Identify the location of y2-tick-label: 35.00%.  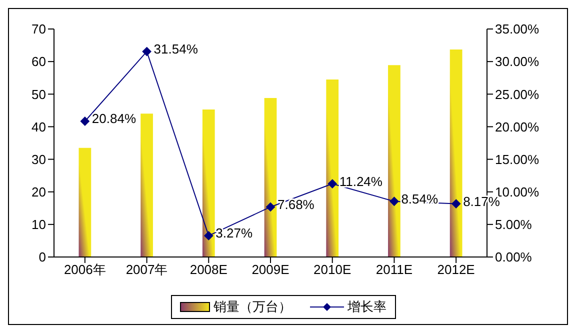
(517, 29).